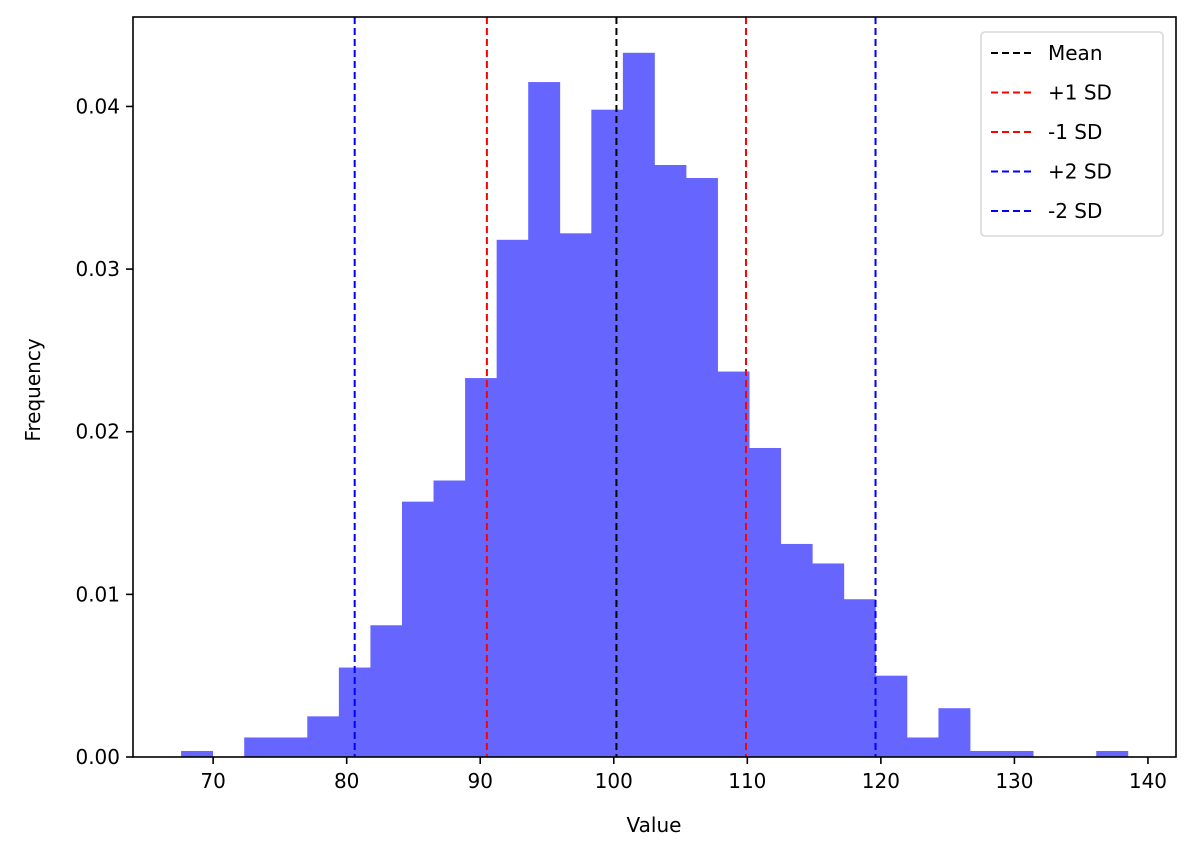 The image size is (1194, 862). What do you see at coordinates (683, 775) in the screenshot?
I see `x-axis-ticks: 70 80 90 100 110 120 130 140` at bounding box center [683, 775].